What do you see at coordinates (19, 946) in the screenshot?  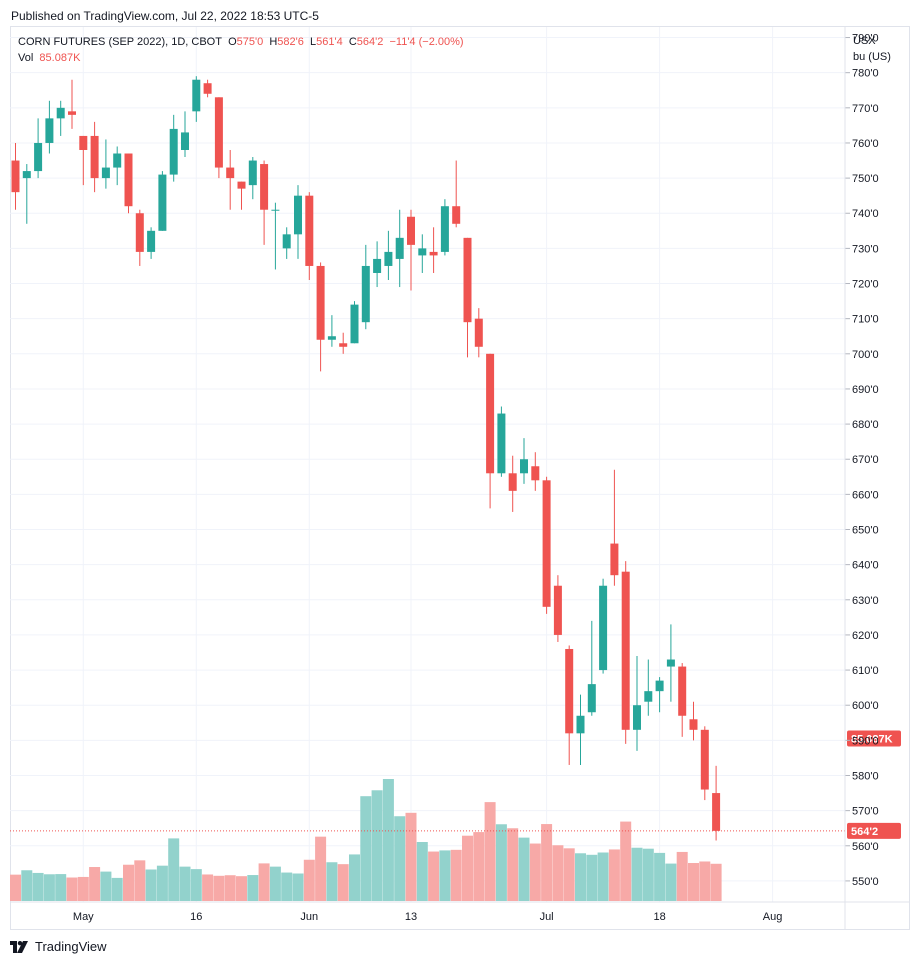 I see `tradingview-logo-icon` at bounding box center [19, 946].